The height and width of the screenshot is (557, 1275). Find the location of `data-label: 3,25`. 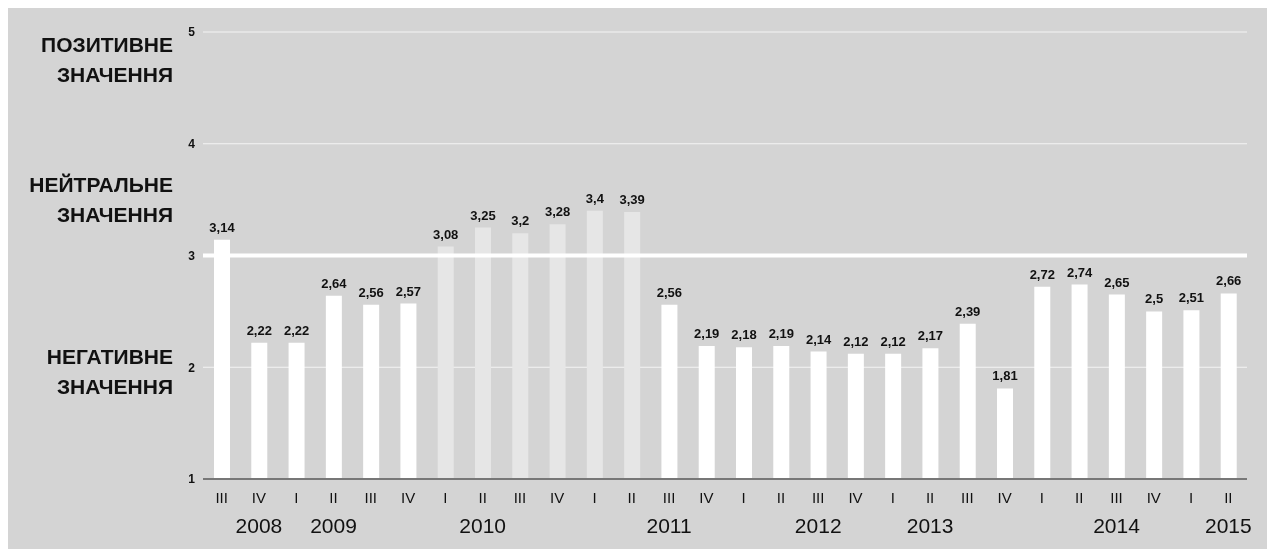

data-label: 3,25 is located at coordinates (483, 215).